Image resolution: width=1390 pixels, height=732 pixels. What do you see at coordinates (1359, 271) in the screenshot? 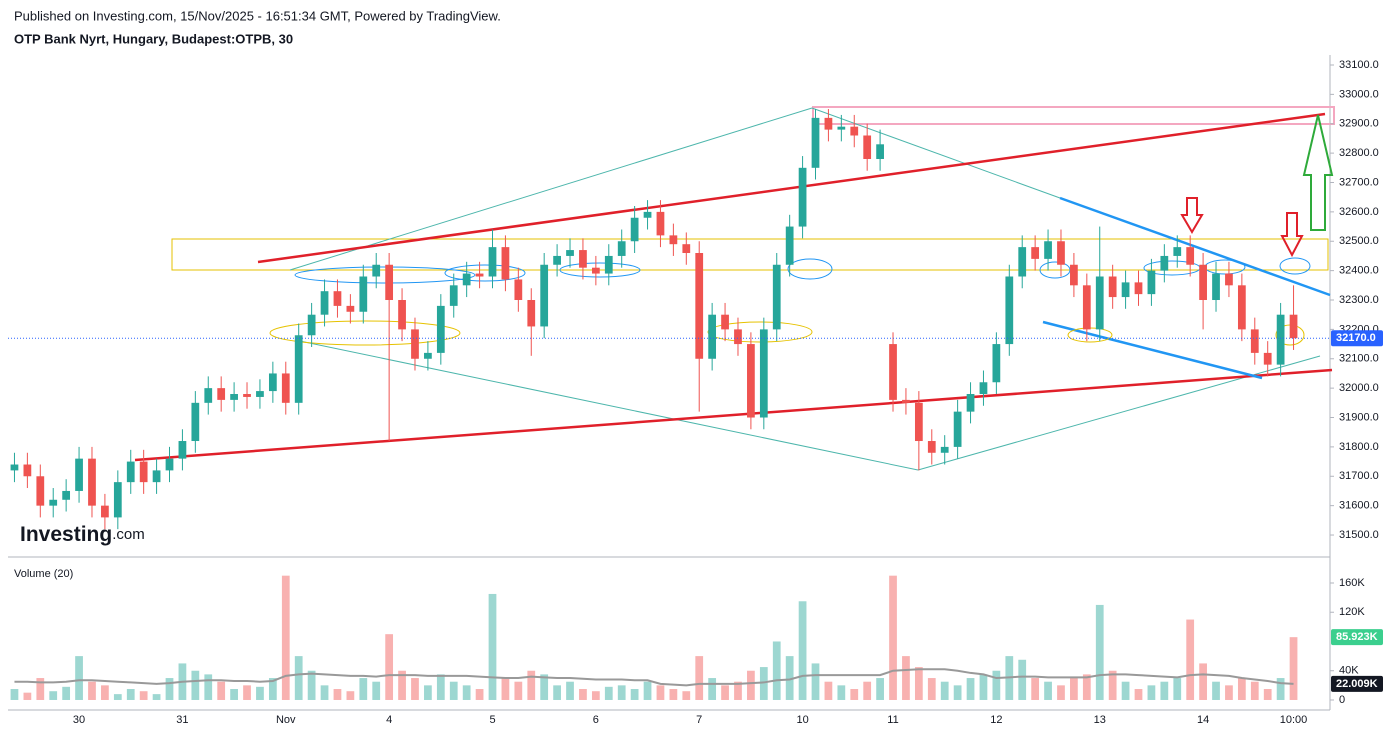
I see `y-tick-label: 32400.0` at bounding box center [1359, 271].